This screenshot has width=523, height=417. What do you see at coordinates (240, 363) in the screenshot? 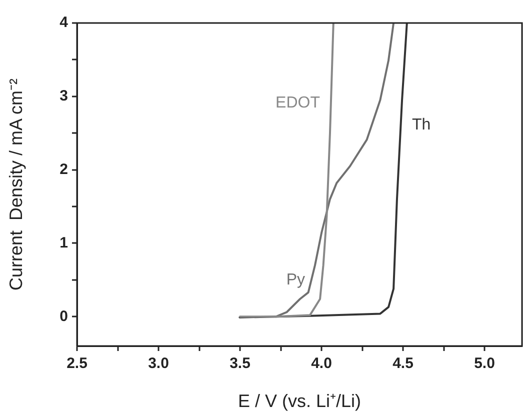
I see `x-tick-label: 3.5` at bounding box center [240, 363].